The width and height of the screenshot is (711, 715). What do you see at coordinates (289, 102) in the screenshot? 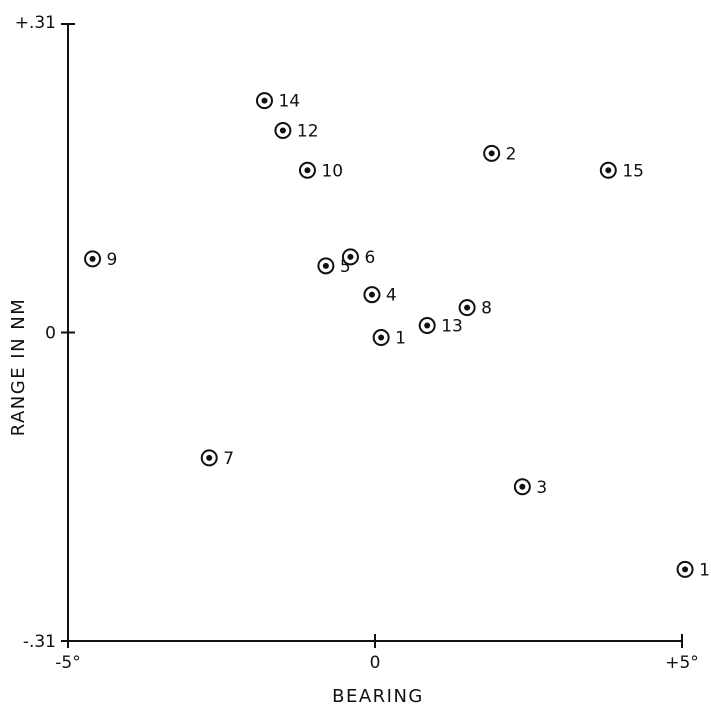
I see `point-label: 14` at bounding box center [289, 102].